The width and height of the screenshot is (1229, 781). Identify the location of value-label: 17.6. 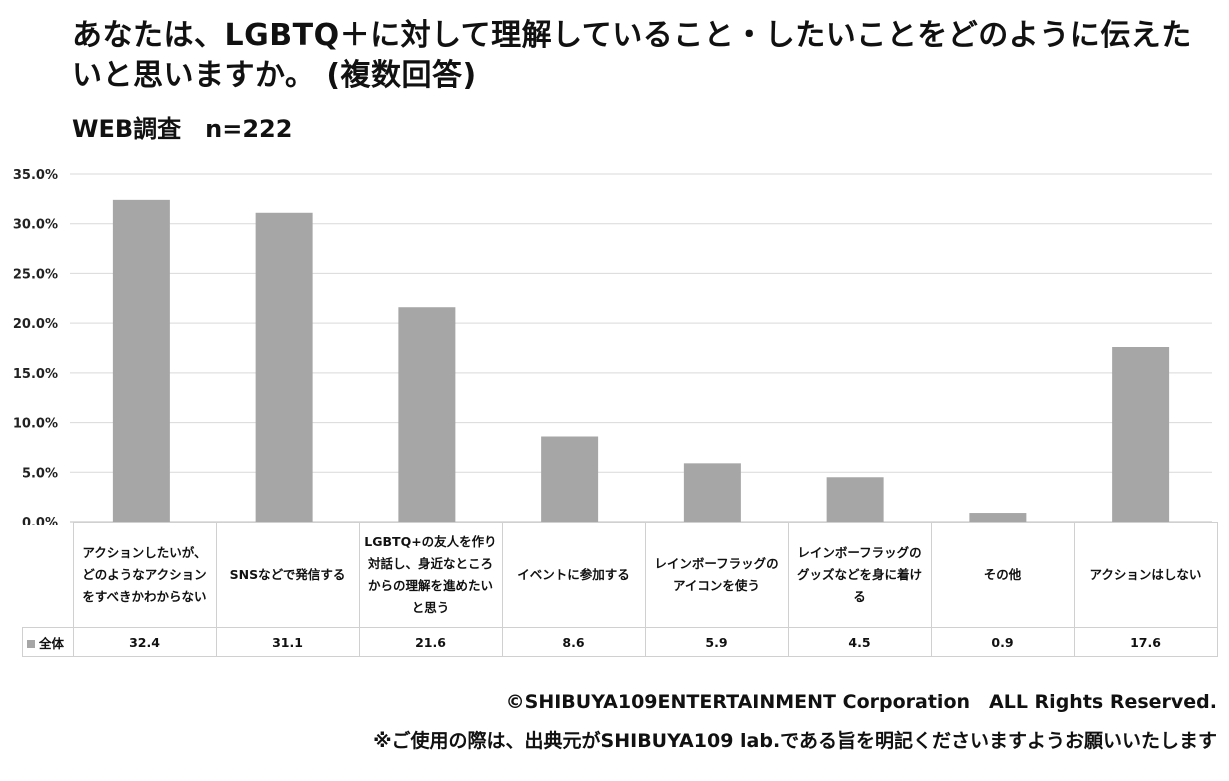
(1145, 642).